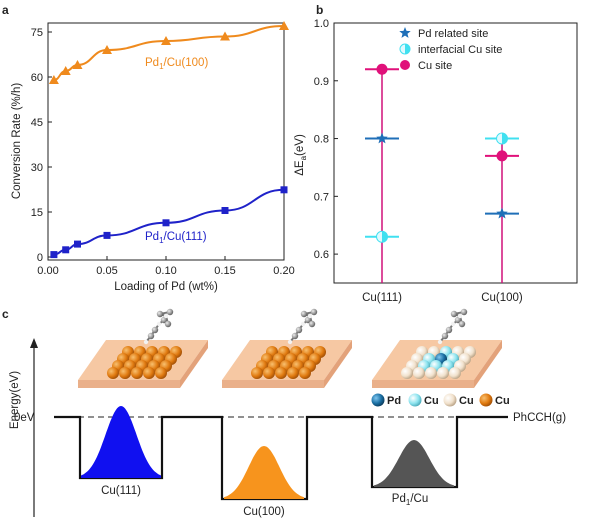 This screenshot has width=600, height=525. I want to click on chart-a-xlabel: Loading of Pd (wt%), so click(166, 287).